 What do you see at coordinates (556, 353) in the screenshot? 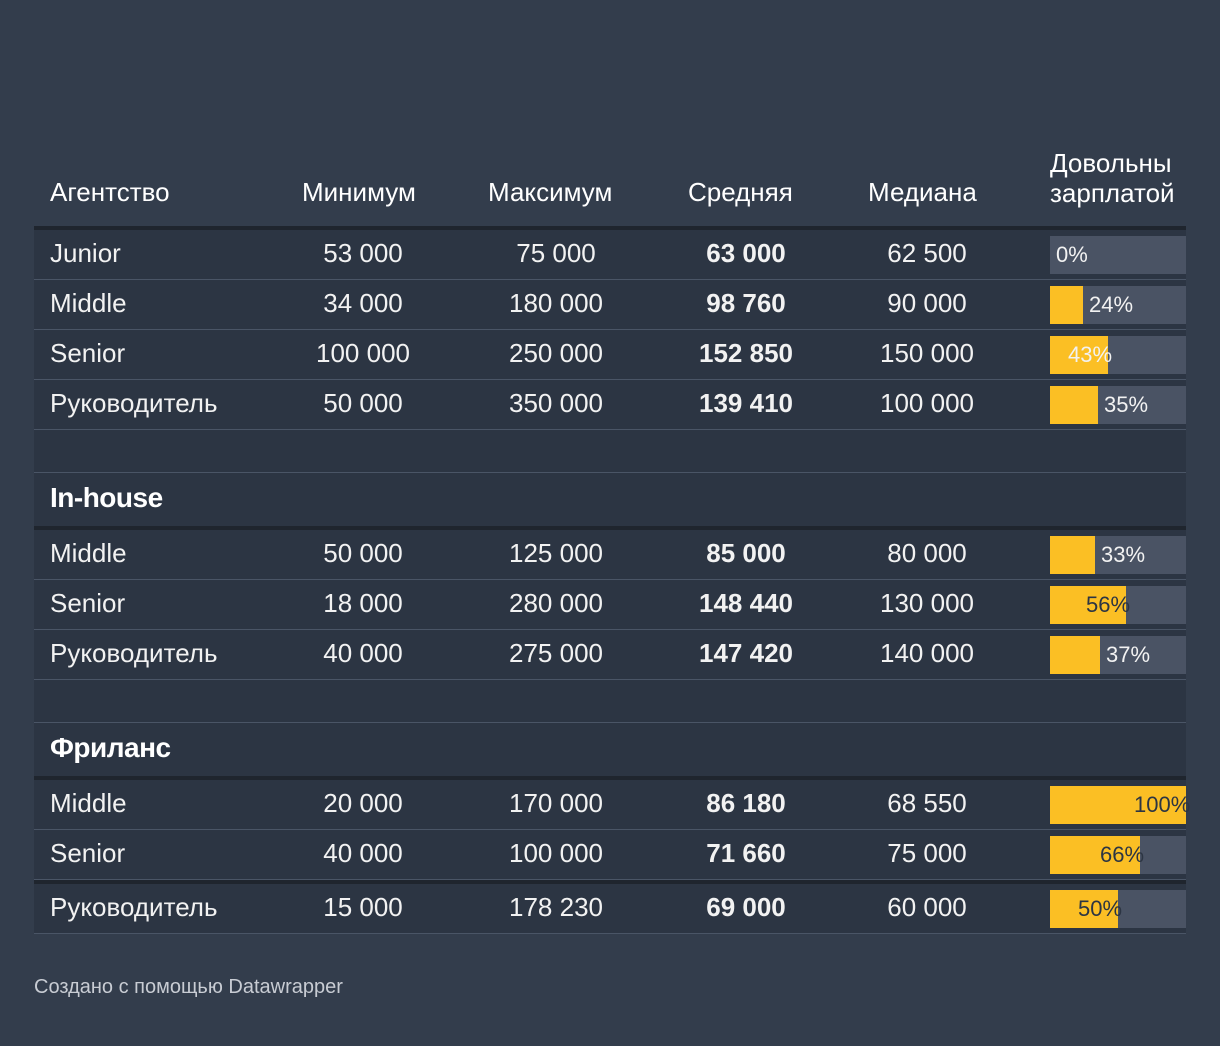
I see `max-cell: 250 000` at bounding box center [556, 353].